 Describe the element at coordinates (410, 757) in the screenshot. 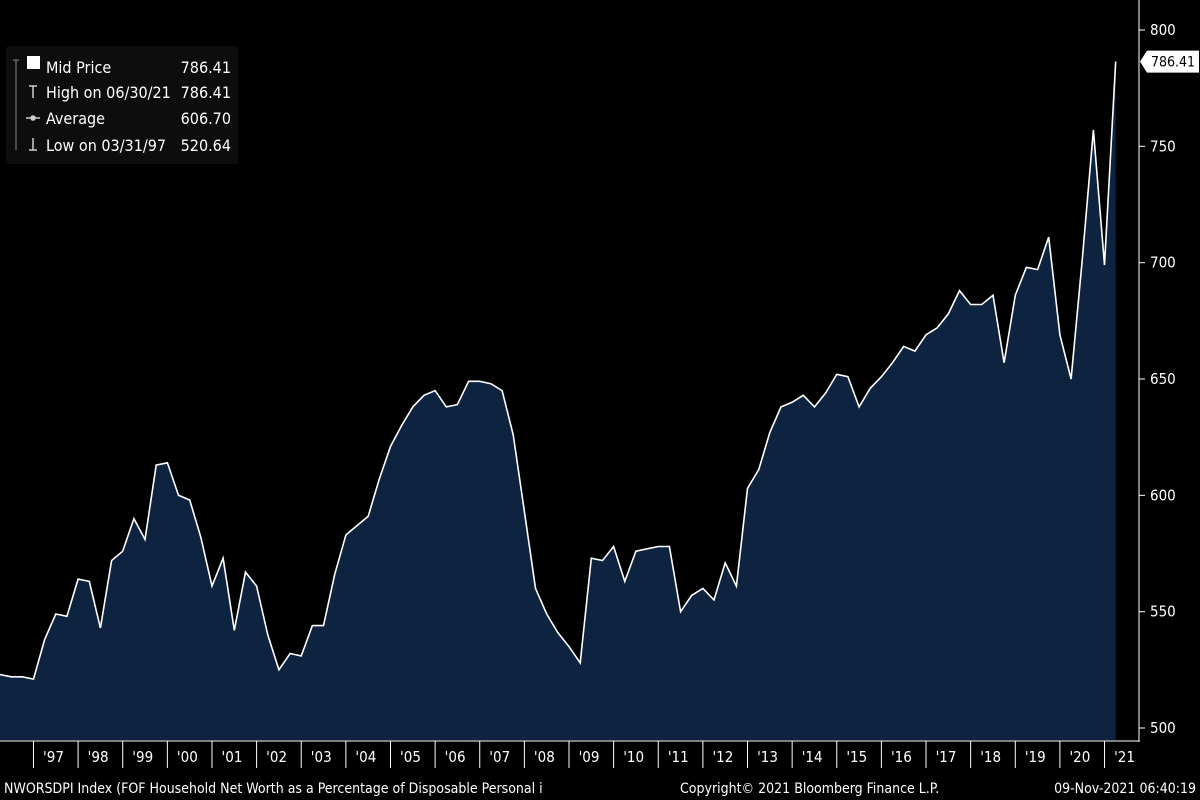

I see `x-tick-label: '05` at that location.